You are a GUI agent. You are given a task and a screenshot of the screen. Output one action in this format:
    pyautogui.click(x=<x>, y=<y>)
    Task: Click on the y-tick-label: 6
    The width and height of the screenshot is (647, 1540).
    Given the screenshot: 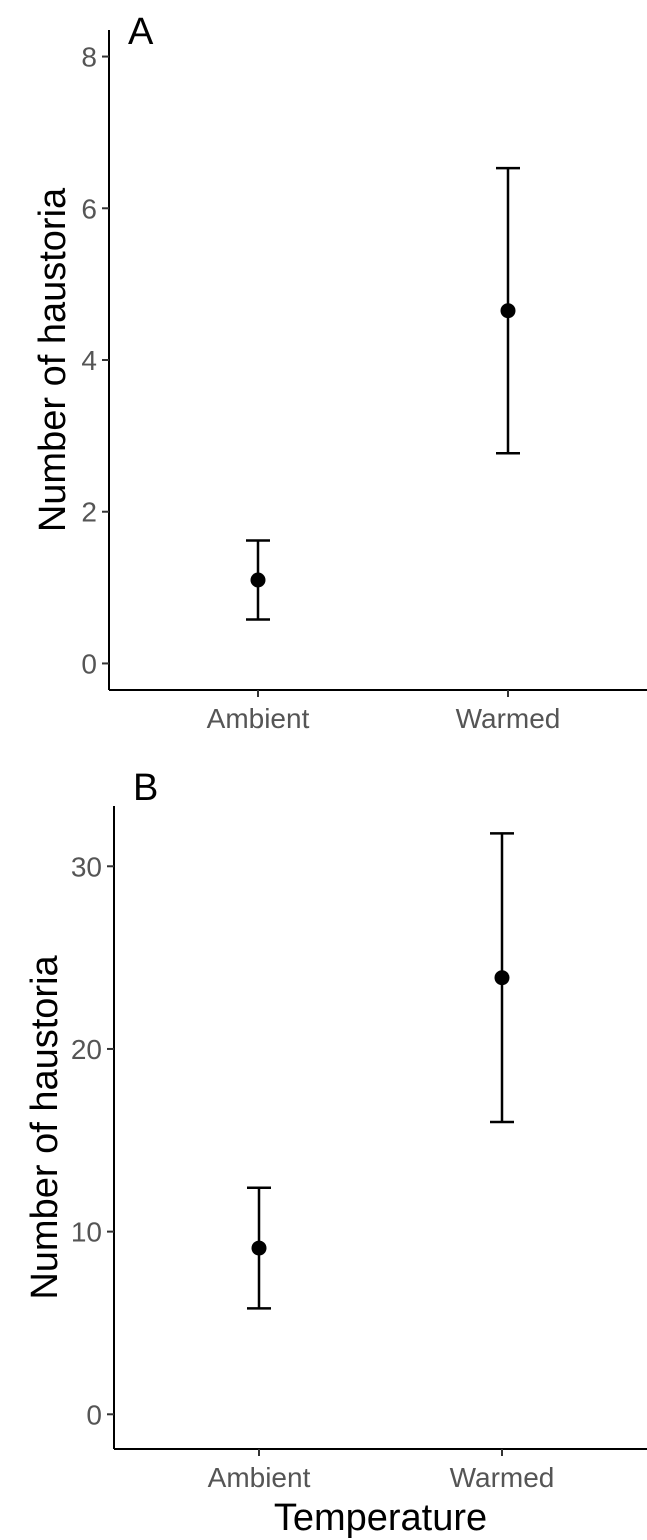 What is the action you would take?
    pyautogui.click(x=89, y=208)
    